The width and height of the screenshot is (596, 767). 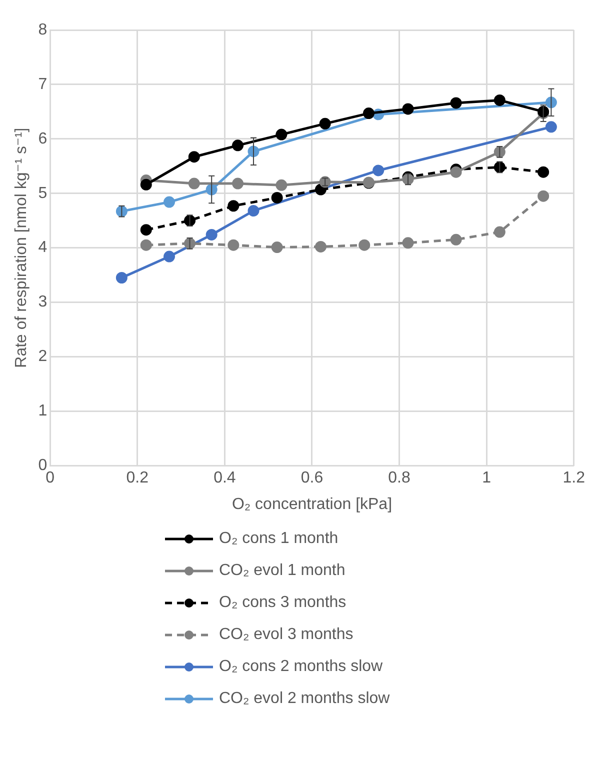 I want to click on legend-label: CO₂ evol 1 month, so click(x=282, y=571).